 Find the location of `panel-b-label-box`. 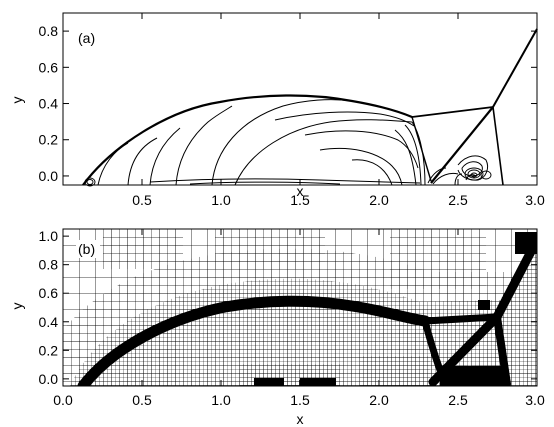

panel-b-label-box is located at coordinates (88, 249).